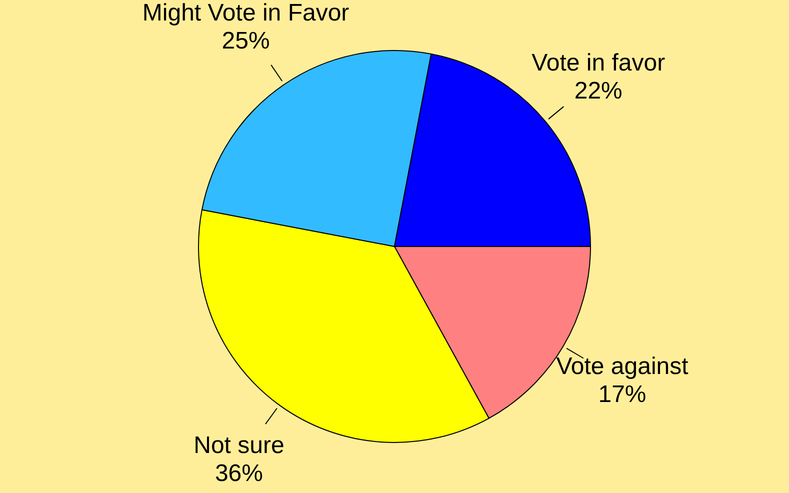  Describe the element at coordinates (599, 62) in the screenshot. I see `slice-label: Vote in favor` at that location.